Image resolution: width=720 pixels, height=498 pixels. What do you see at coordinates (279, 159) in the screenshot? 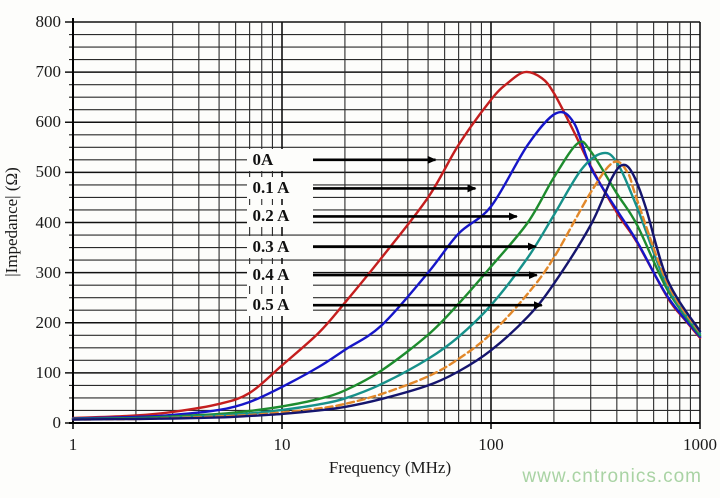
I see `curve-label-0A: 0A` at bounding box center [279, 159].